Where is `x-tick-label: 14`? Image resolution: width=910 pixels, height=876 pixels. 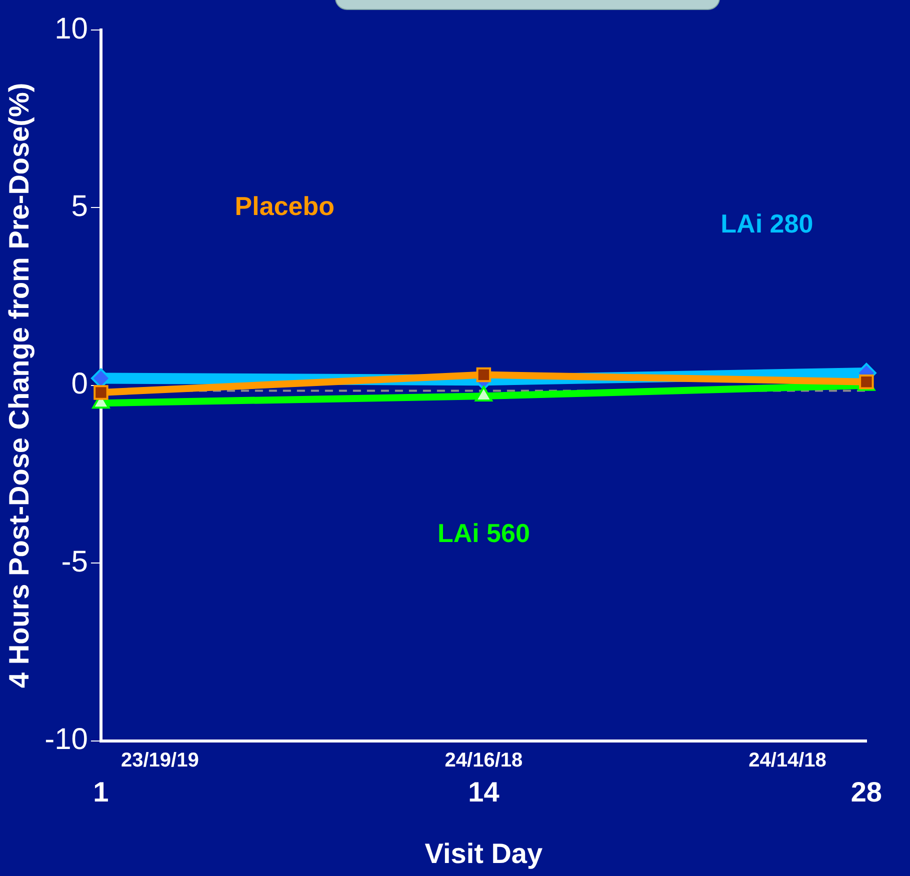
x-tick-label: 14 is located at coordinates (484, 792).